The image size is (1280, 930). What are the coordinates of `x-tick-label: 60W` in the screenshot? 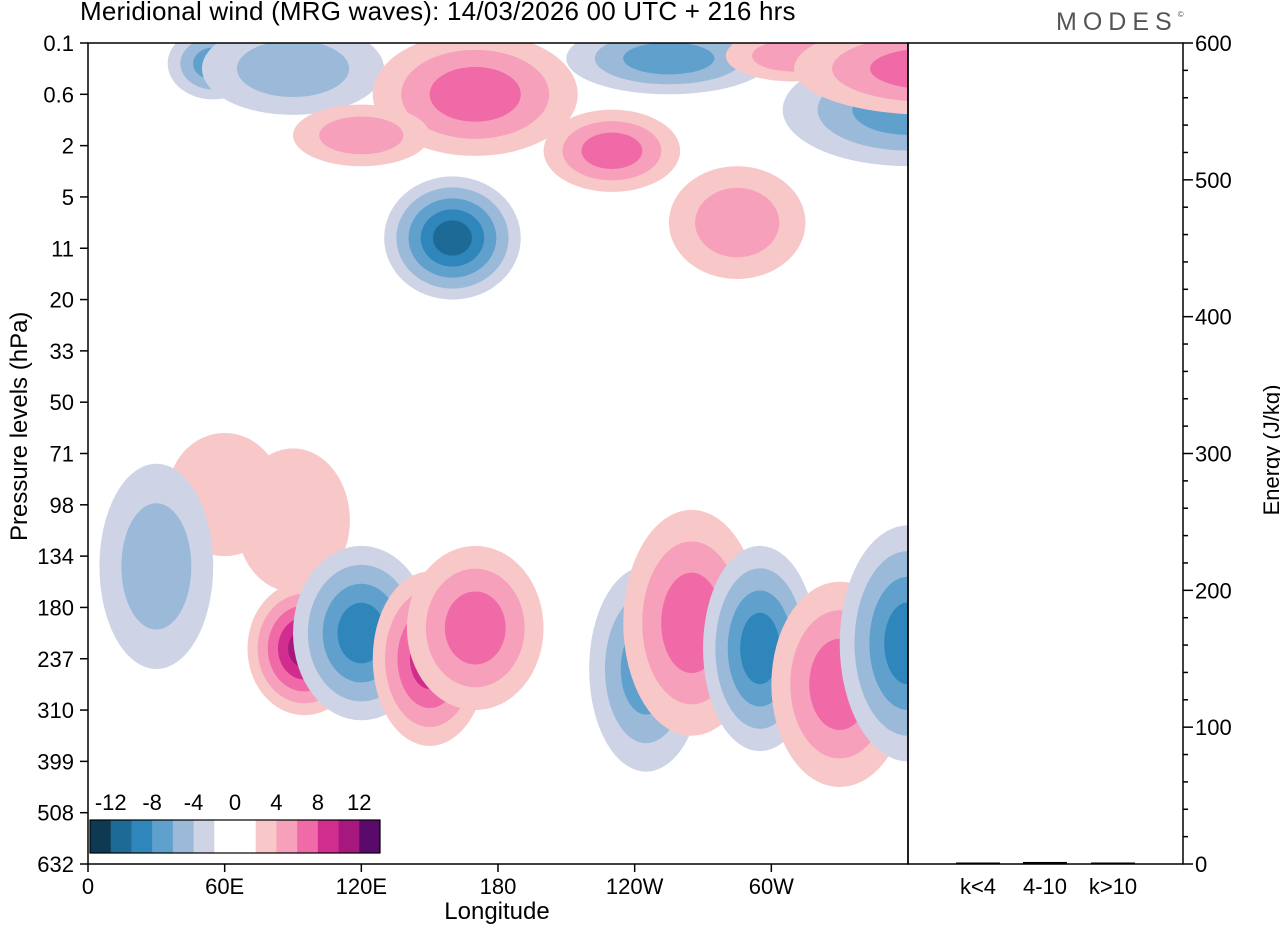 It's located at (771, 886).